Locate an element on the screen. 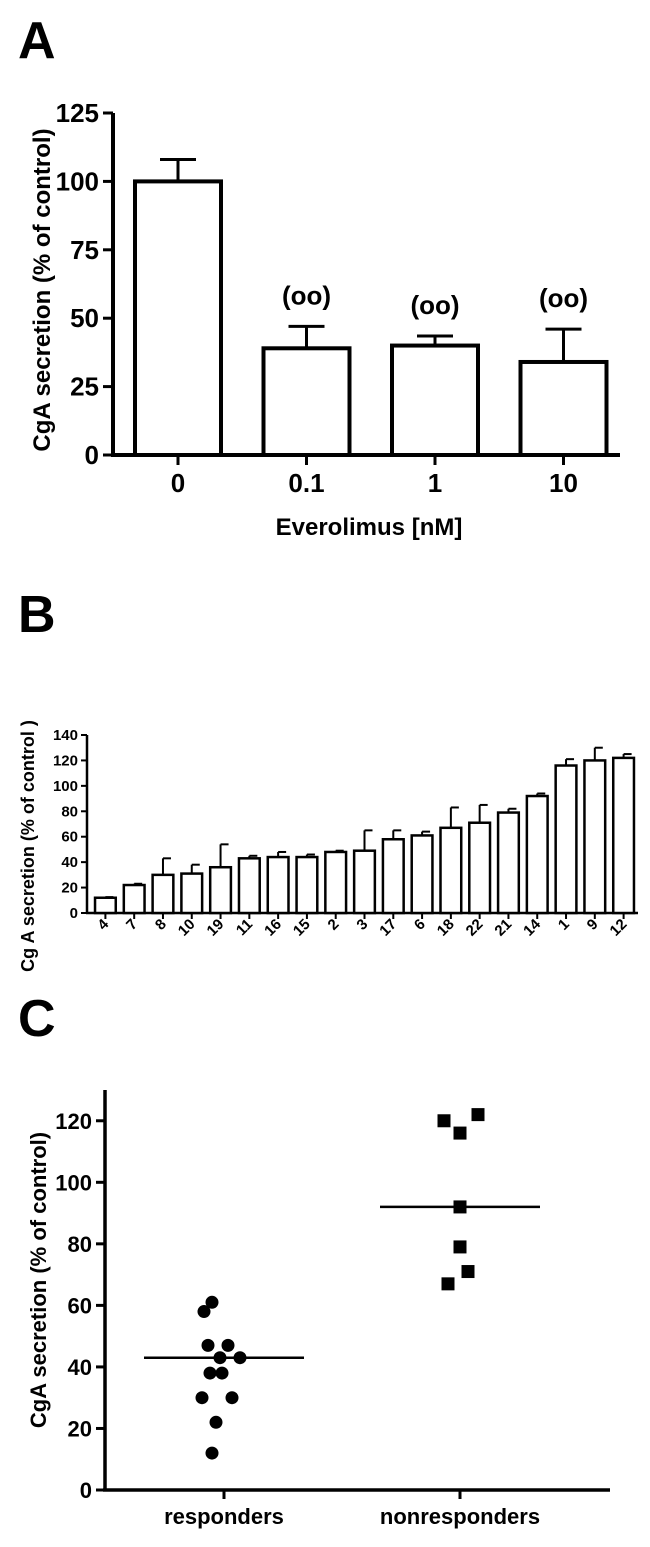  x-tick-label: 0 is located at coordinates (178, 483).